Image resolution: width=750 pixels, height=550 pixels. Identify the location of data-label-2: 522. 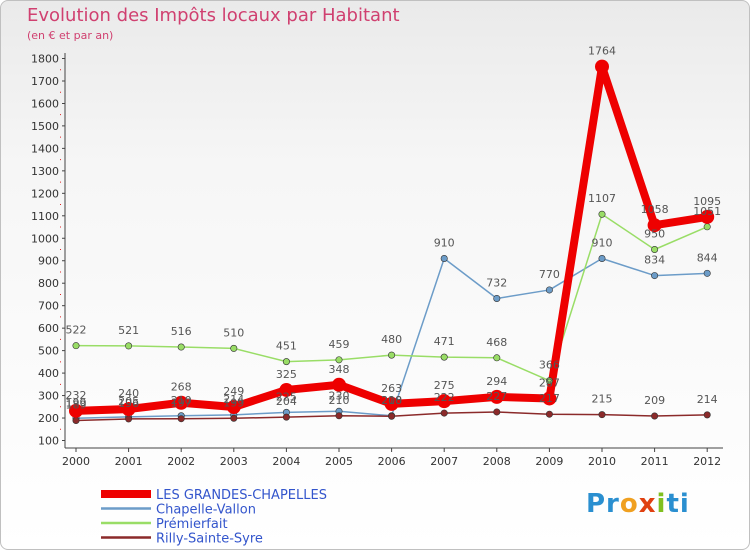
(76, 330).